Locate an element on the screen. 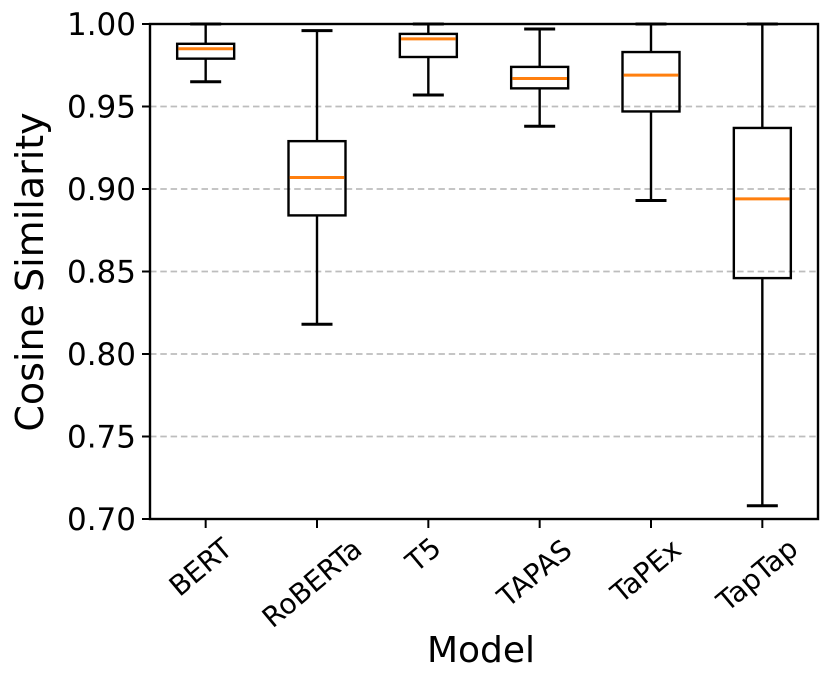  y-tick-label: 1.00 is located at coordinates (101, 25).